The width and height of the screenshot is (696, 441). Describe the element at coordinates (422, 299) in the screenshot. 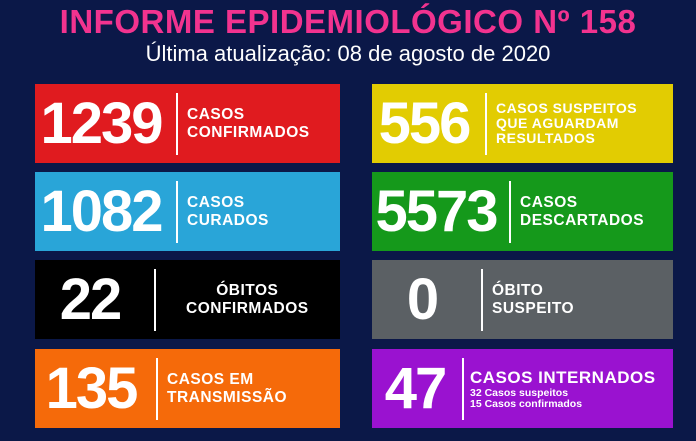

I see `card-value: 0` at that location.